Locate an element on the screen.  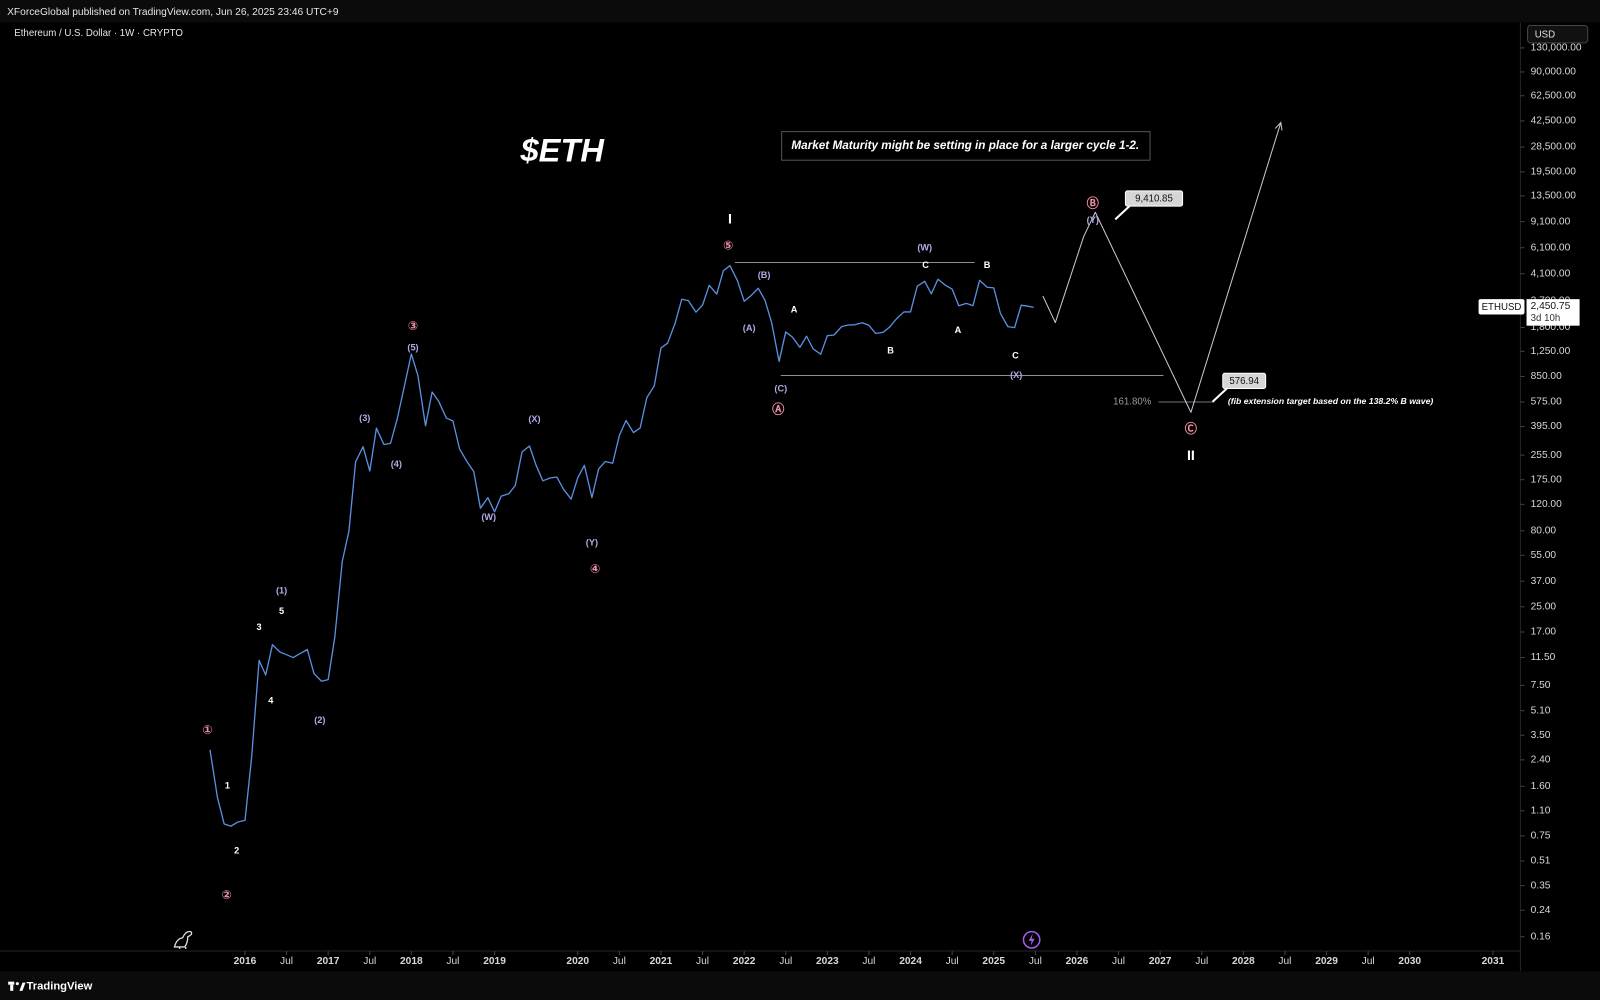
wave-label: (4) is located at coordinates (396, 464).